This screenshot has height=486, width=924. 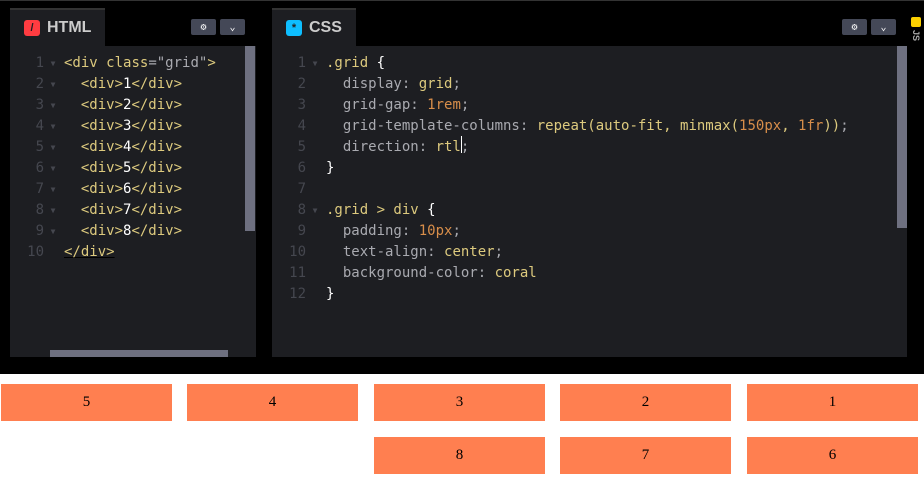 I want to click on css-settings-button: ⚙, so click(x=854, y=27).